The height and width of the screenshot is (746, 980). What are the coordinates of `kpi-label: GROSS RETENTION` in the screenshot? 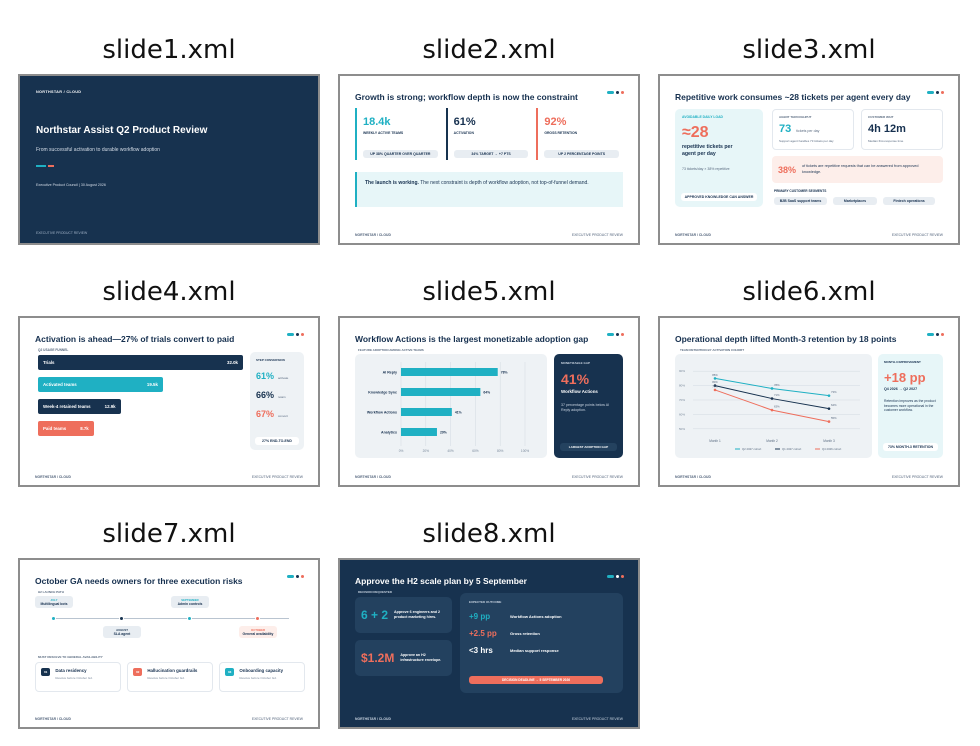 It's located at (561, 133).